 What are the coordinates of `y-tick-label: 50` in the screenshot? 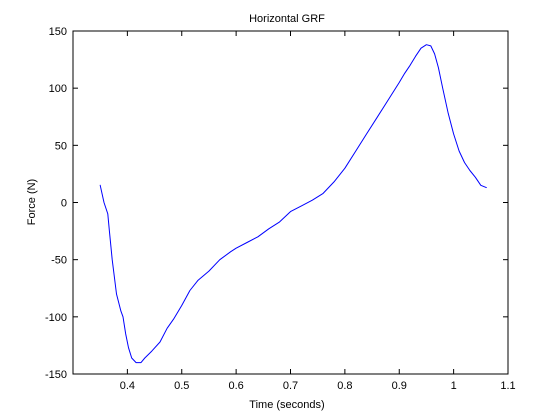 It's located at (61, 146).